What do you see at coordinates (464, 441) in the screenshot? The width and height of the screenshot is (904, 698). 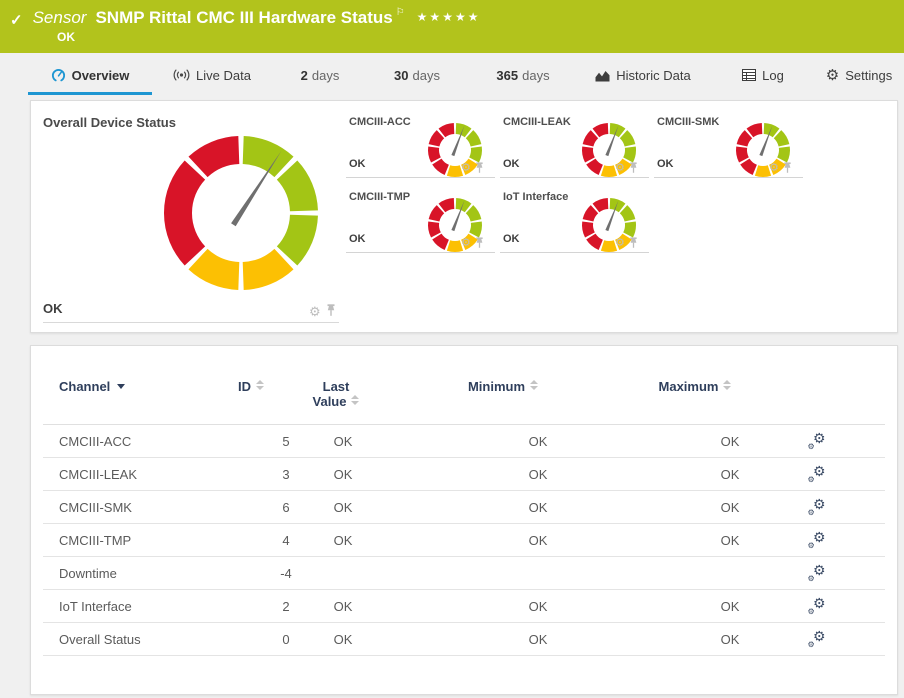 I see `table-row: CMCIII-ACC 5 OK OK OK ⚙ ⚙` at bounding box center [464, 441].